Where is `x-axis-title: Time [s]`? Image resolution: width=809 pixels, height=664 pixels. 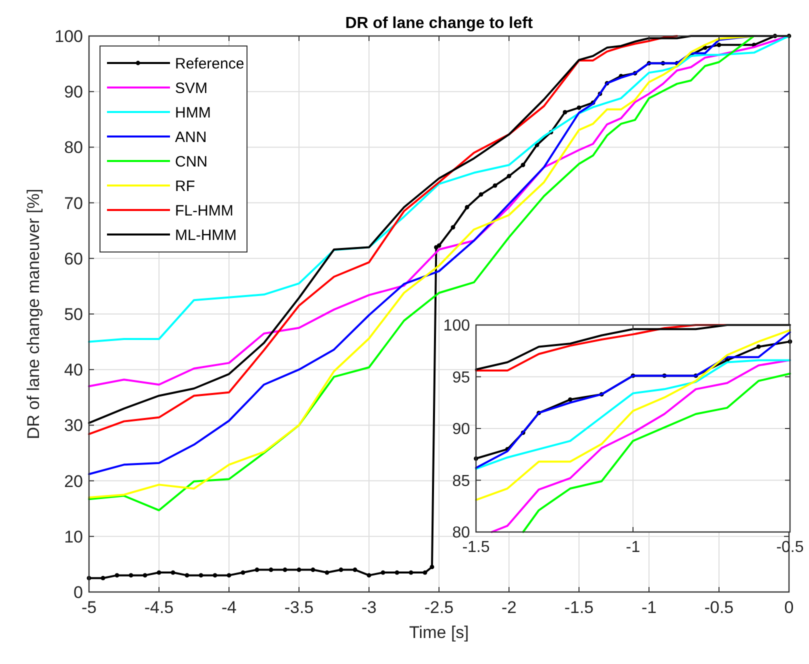 x-axis-title: Time [s] is located at coordinates (439, 632).